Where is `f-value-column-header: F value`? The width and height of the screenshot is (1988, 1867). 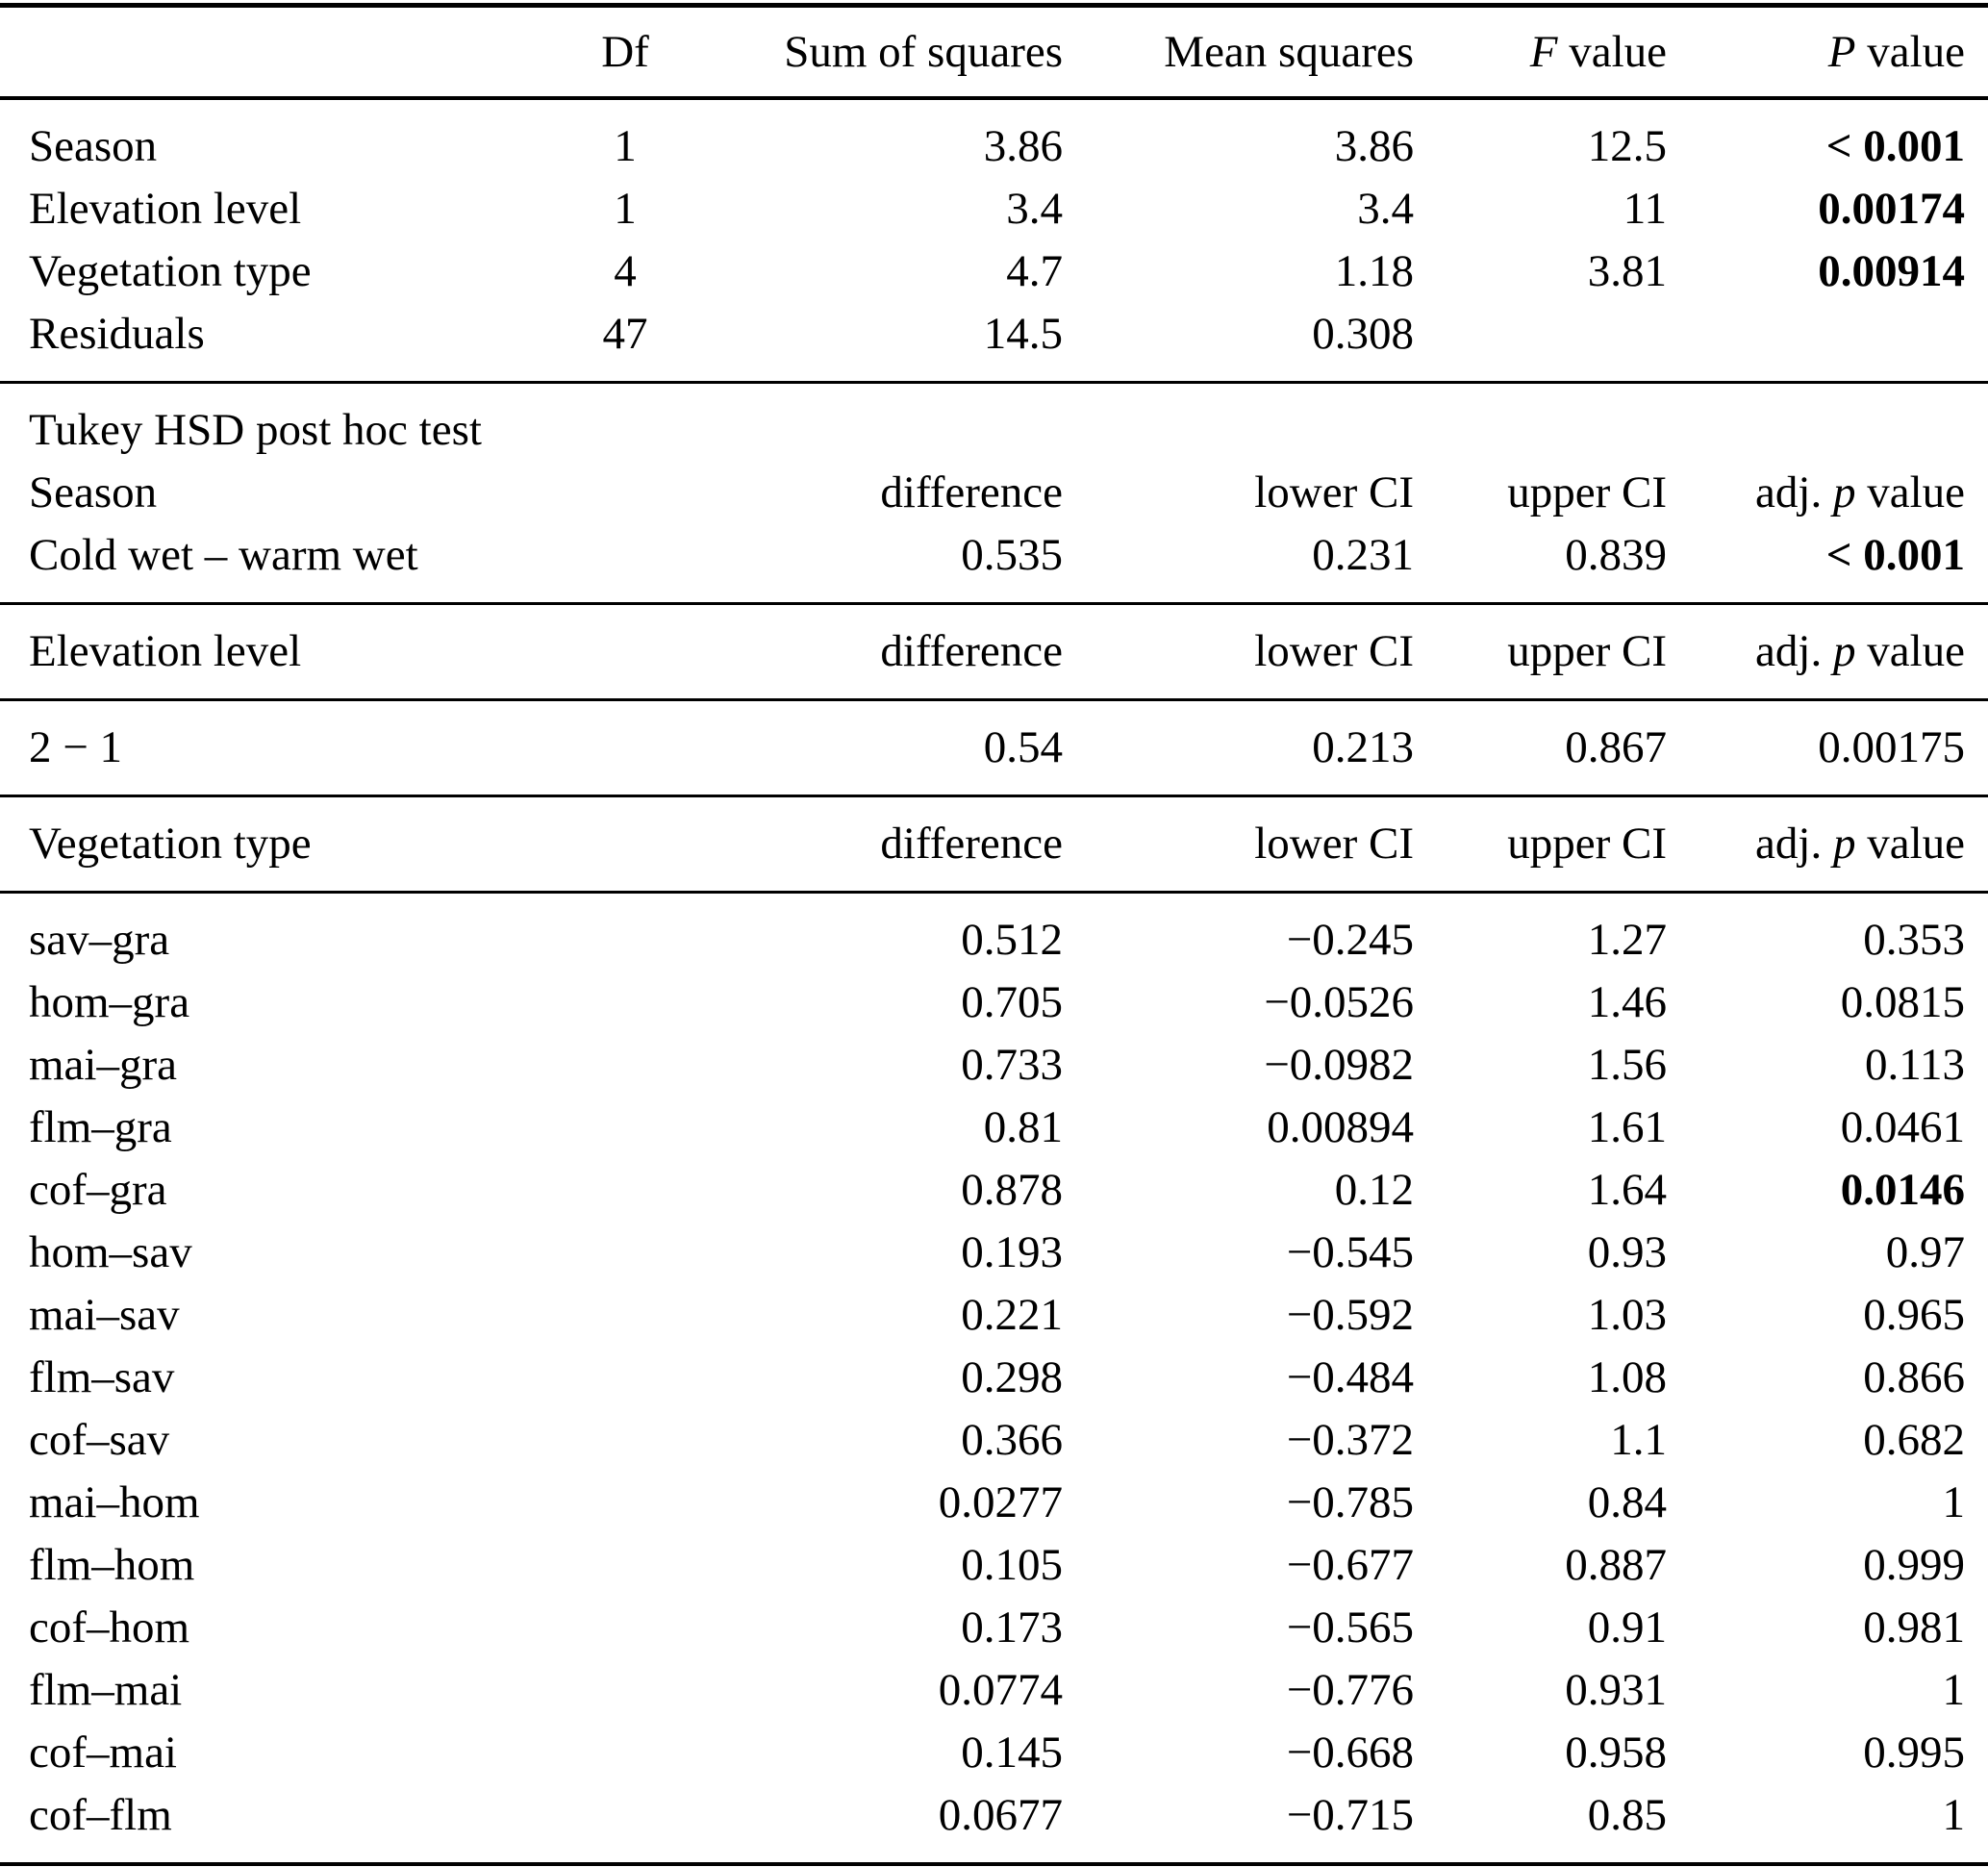 f-value-column-header: F value is located at coordinates (1540, 53).